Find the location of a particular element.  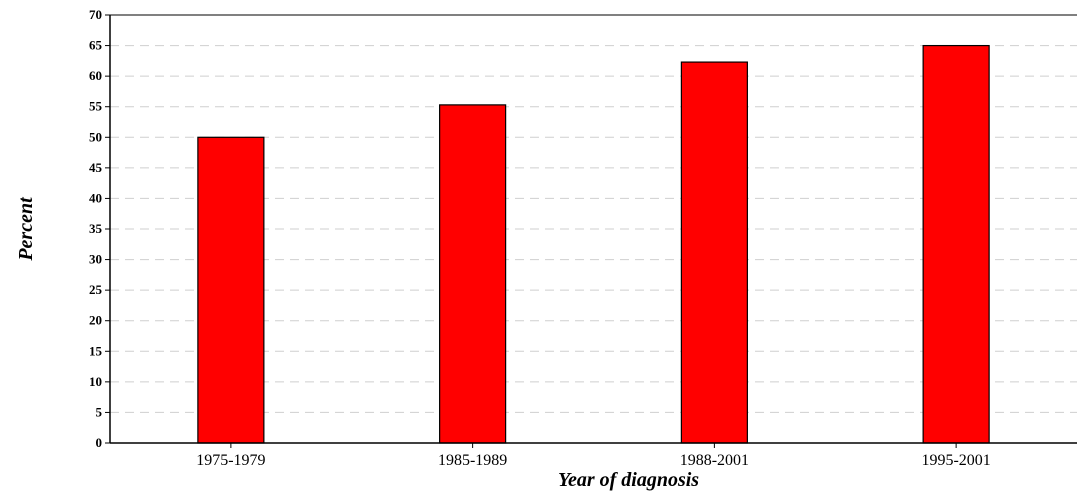

y-axis-ticks: 0 5 10 15 20 25 30 35 40 45 50 55 60 65 70 is located at coordinates (99, 228).